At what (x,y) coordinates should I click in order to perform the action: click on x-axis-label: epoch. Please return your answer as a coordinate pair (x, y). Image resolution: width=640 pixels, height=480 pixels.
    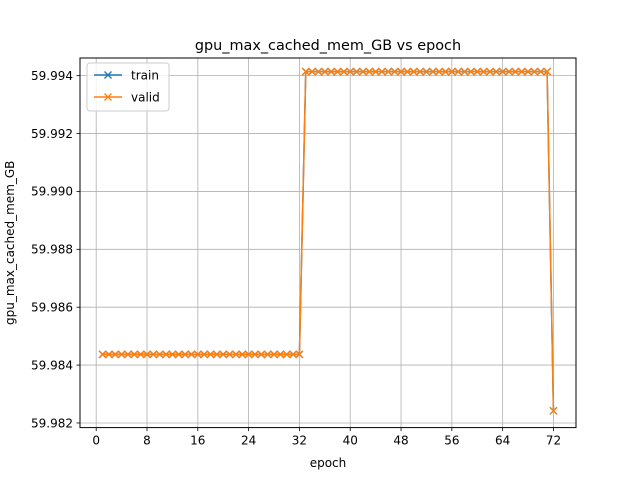
    Looking at the image, I should click on (328, 463).